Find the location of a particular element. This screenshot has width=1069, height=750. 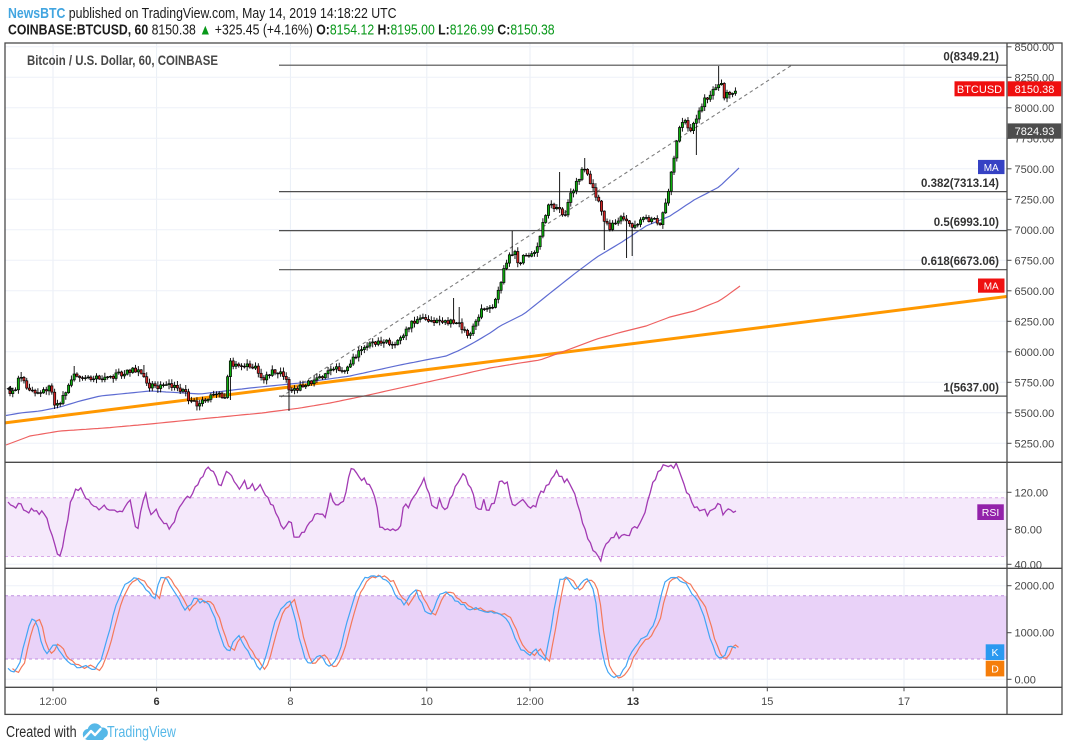

svg-text: 1000.00 is located at coordinates (1035, 634).